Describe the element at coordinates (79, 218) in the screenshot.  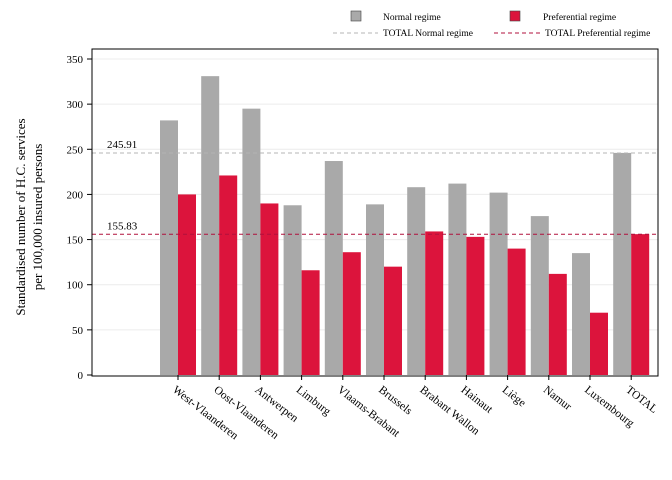
I see `y-axis: 0 50 100 150 200 250 300 350` at that location.